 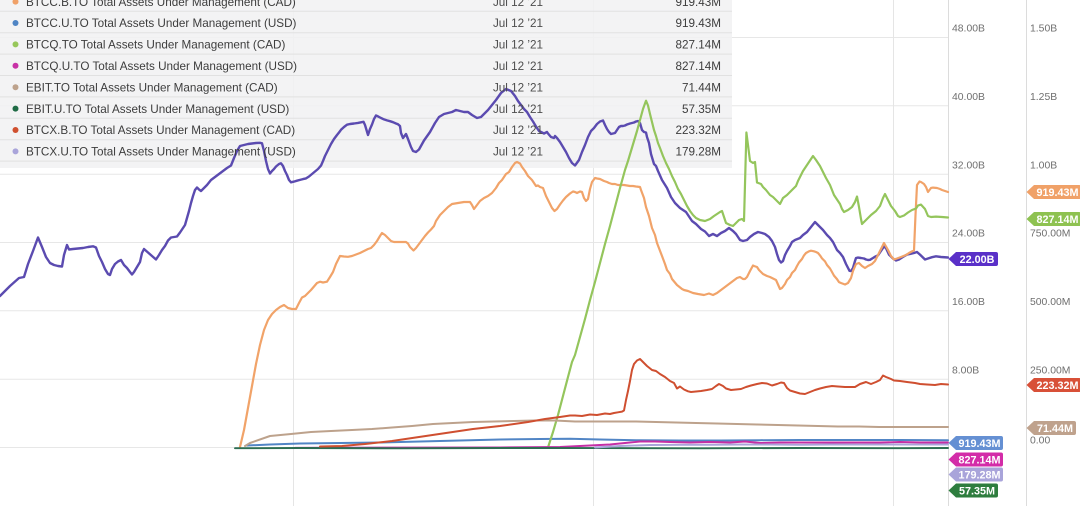 What do you see at coordinates (1050, 370) in the screenshot?
I see `svg-text: 250.00M` at bounding box center [1050, 370].